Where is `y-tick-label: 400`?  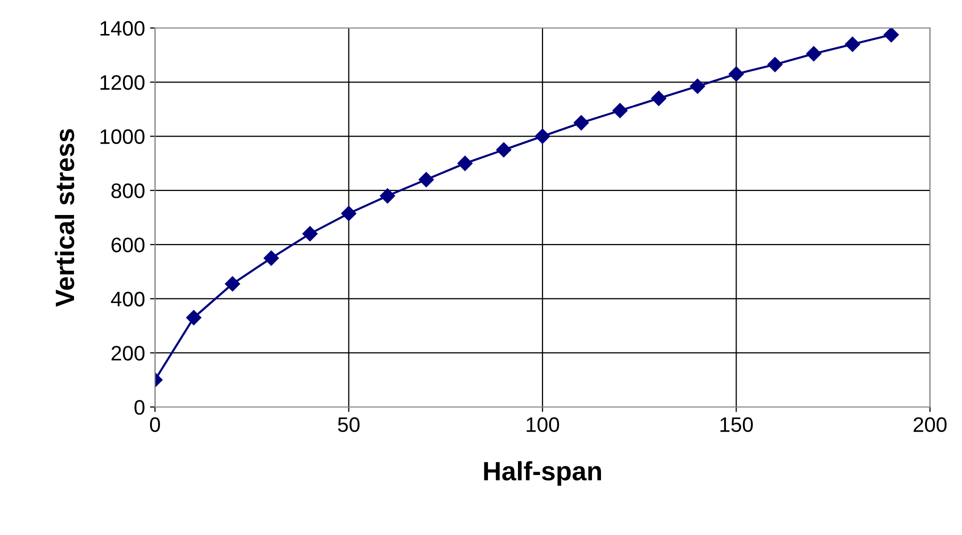 y-tick-label: 400 is located at coordinates (127, 299).